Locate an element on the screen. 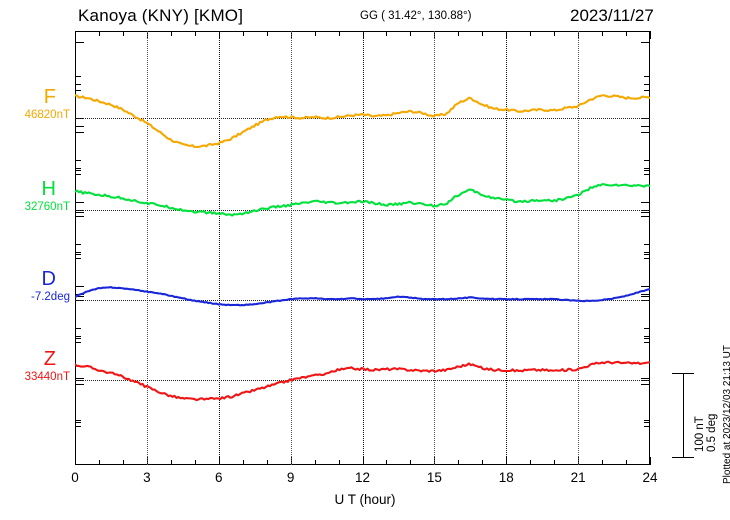 The height and width of the screenshot is (520, 730). x-axis-title: U T (hour) is located at coordinates (365, 499).